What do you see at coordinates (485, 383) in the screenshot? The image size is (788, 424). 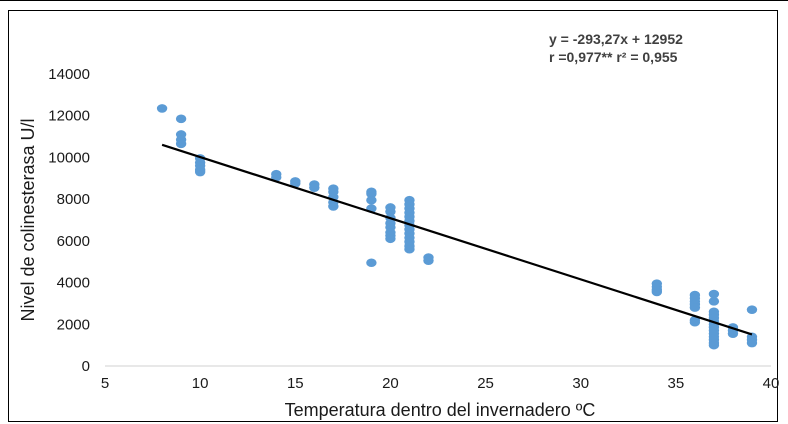 I see `x-tick-label-4: 25` at bounding box center [485, 383].